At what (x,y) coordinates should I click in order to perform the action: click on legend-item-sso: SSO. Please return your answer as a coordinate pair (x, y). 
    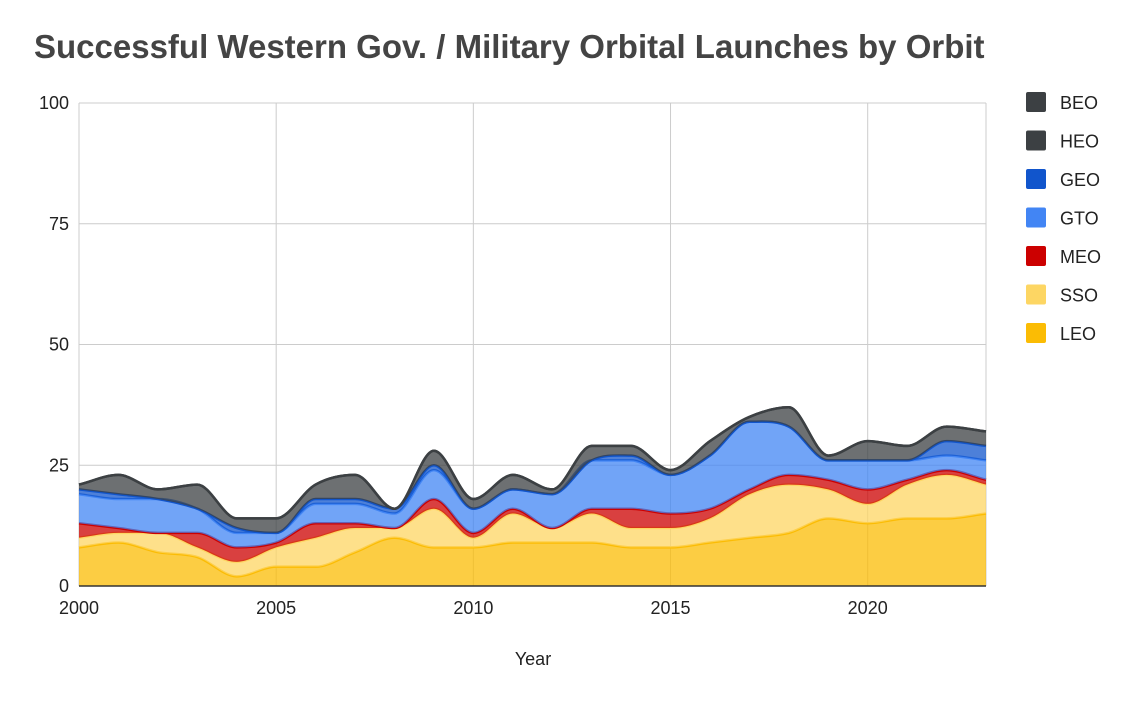
    Looking at the image, I should click on (1062, 295).